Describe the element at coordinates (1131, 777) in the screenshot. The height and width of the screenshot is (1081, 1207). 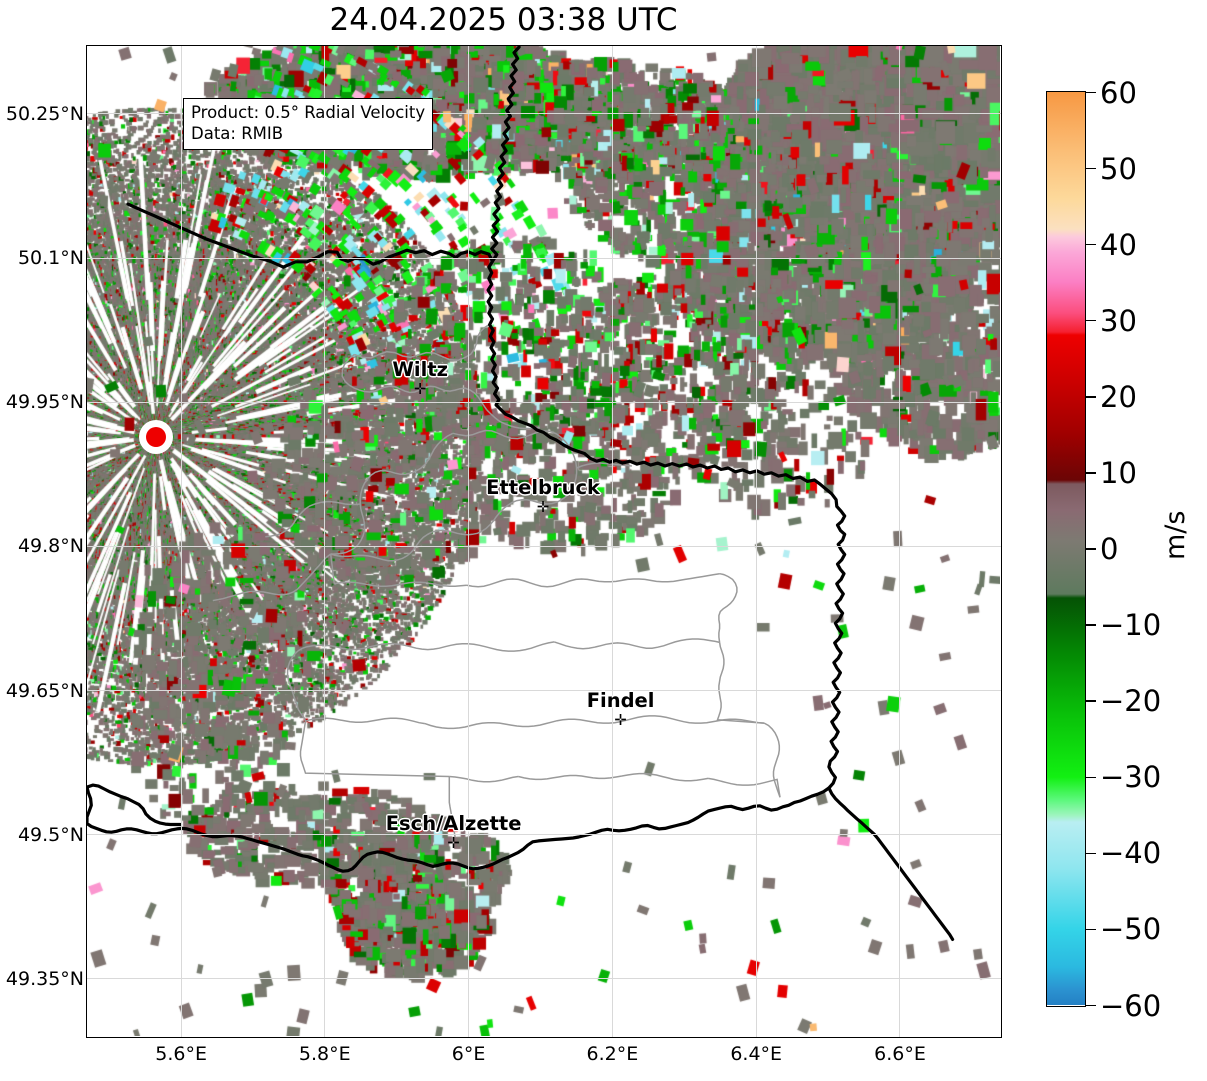
I see `colorbar-tick-label: −30` at that location.